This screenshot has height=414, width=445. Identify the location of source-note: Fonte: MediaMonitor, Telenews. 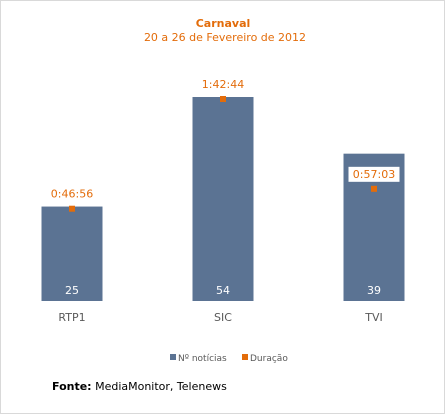
(139, 386).